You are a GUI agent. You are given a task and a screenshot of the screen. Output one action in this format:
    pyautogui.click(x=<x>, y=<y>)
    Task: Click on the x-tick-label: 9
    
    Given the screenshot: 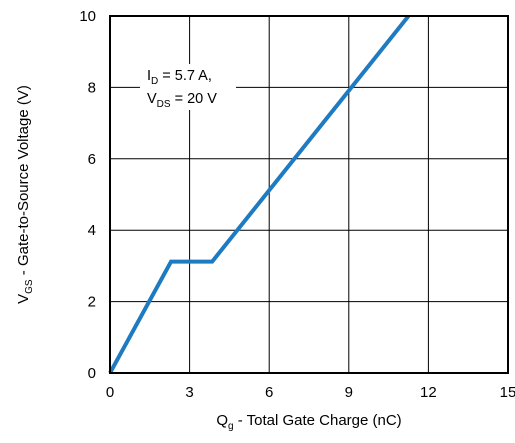 What is the action you would take?
    pyautogui.click(x=349, y=392)
    